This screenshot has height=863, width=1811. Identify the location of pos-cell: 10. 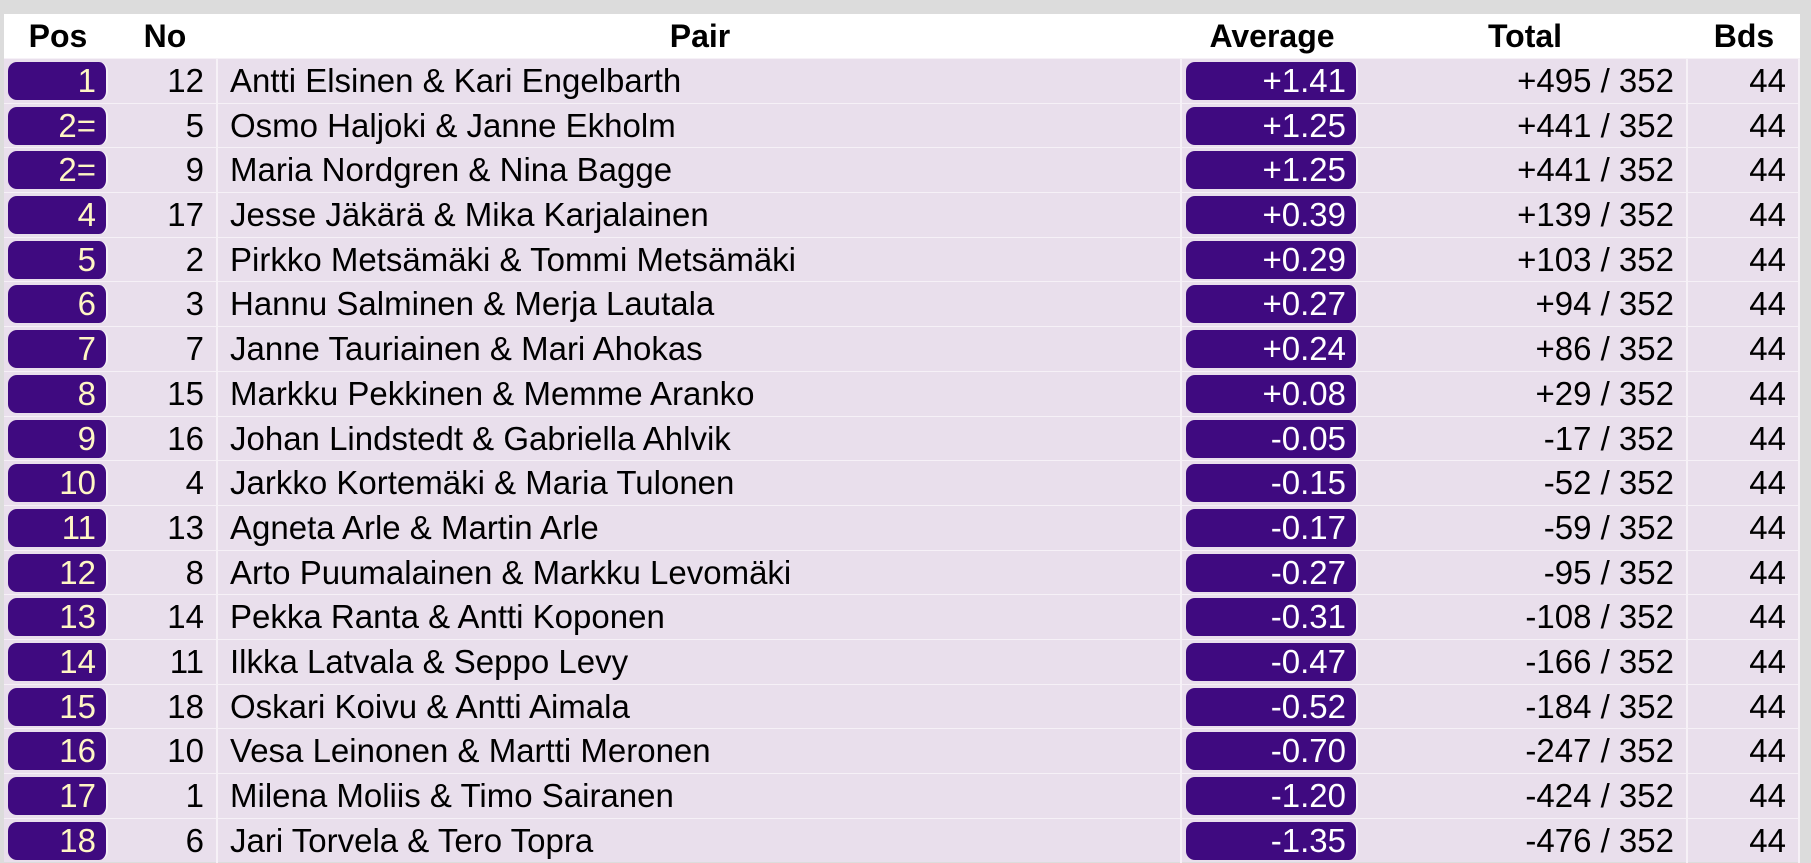
(58, 483).